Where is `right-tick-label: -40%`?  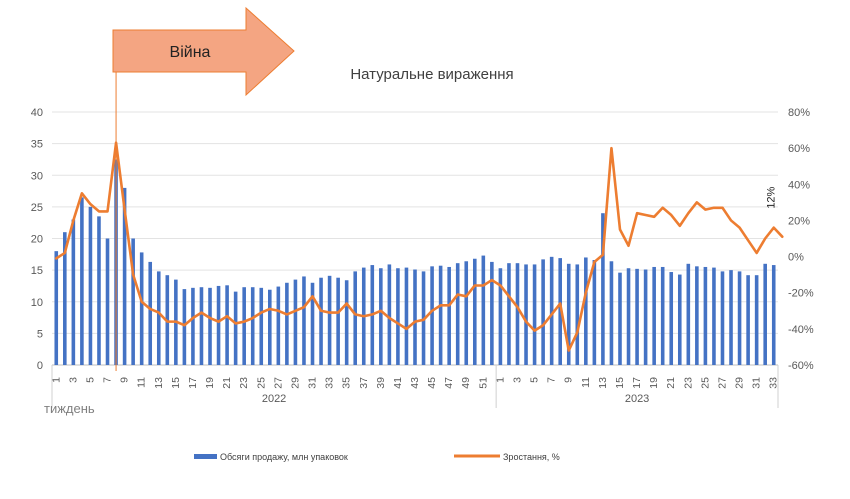
right-tick-label: -40% is located at coordinates (801, 330).